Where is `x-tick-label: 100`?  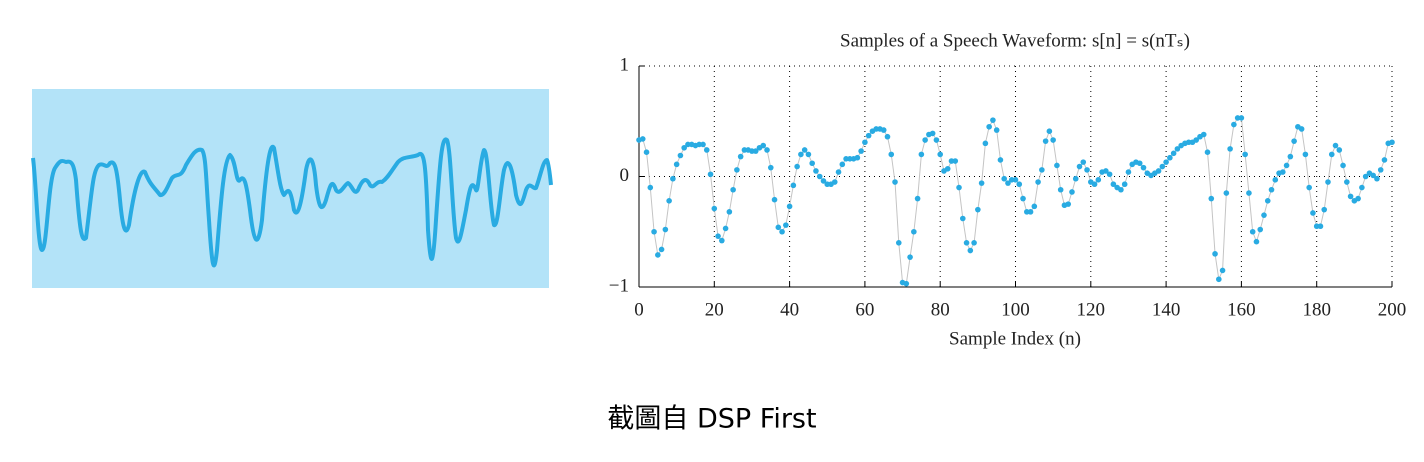
x-tick-label: 100 is located at coordinates (1015, 309).